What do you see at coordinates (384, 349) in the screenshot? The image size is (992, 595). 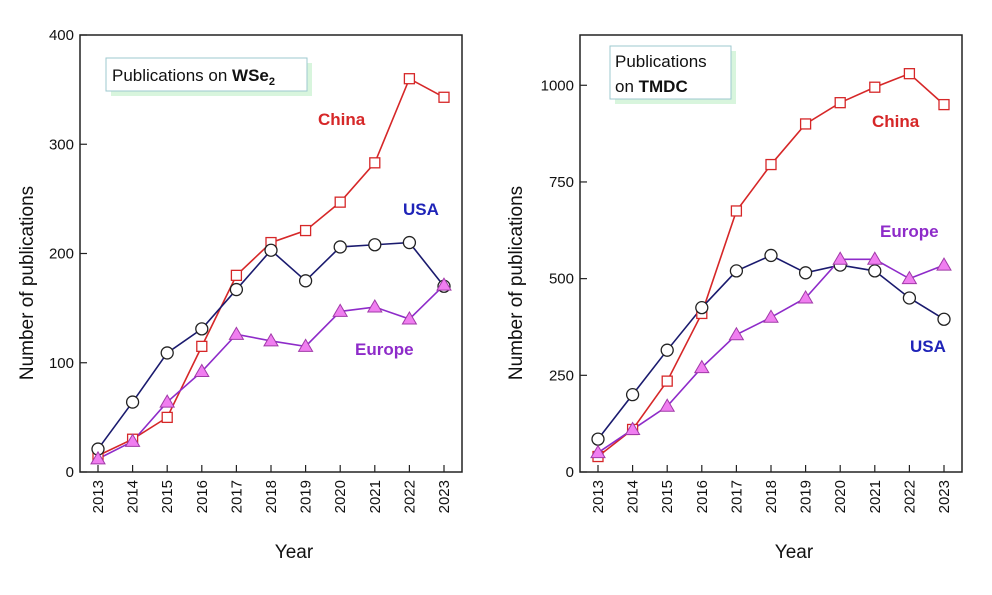 I see `wse2-series-label-europe: Europe` at bounding box center [384, 349].